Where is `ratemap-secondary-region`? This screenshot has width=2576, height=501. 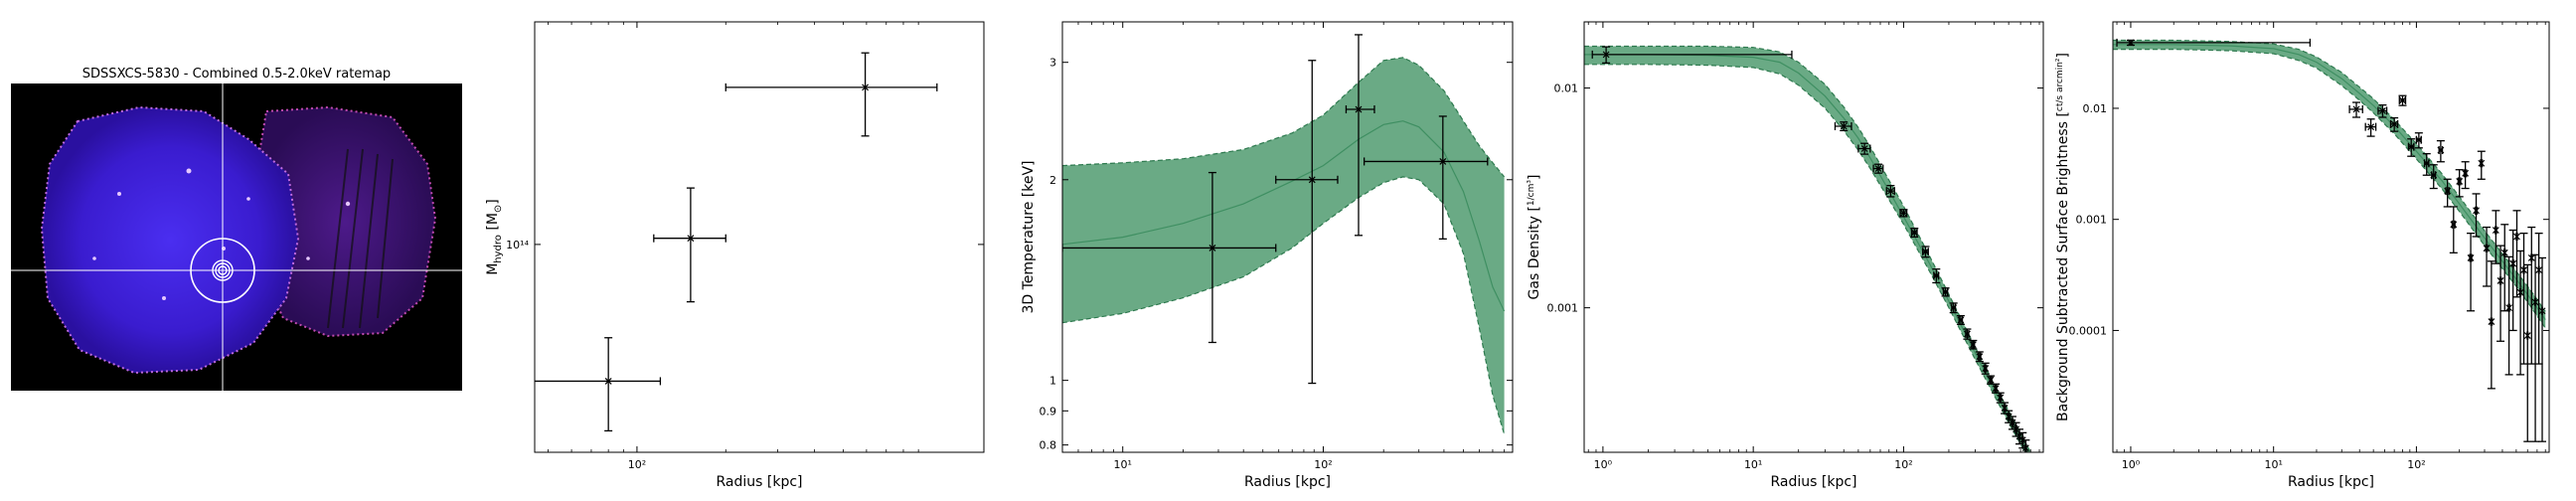
ratemap-secondary-region is located at coordinates (344, 221).